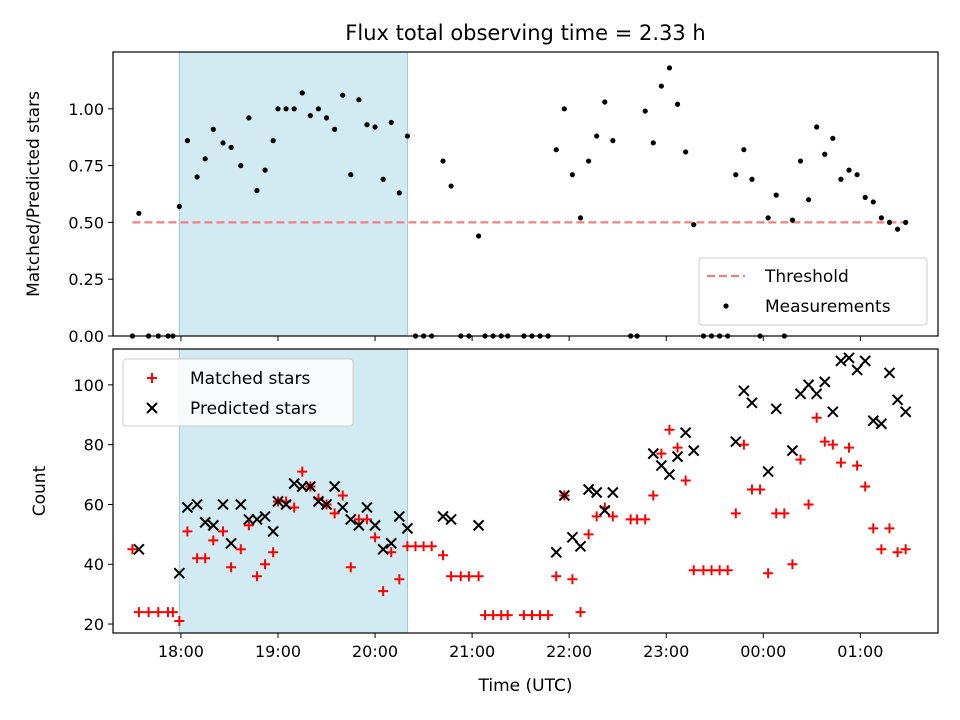 This screenshot has width=960, height=720. What do you see at coordinates (86, 222) in the screenshot?
I see `y-tick-label: 0.50` at bounding box center [86, 222].